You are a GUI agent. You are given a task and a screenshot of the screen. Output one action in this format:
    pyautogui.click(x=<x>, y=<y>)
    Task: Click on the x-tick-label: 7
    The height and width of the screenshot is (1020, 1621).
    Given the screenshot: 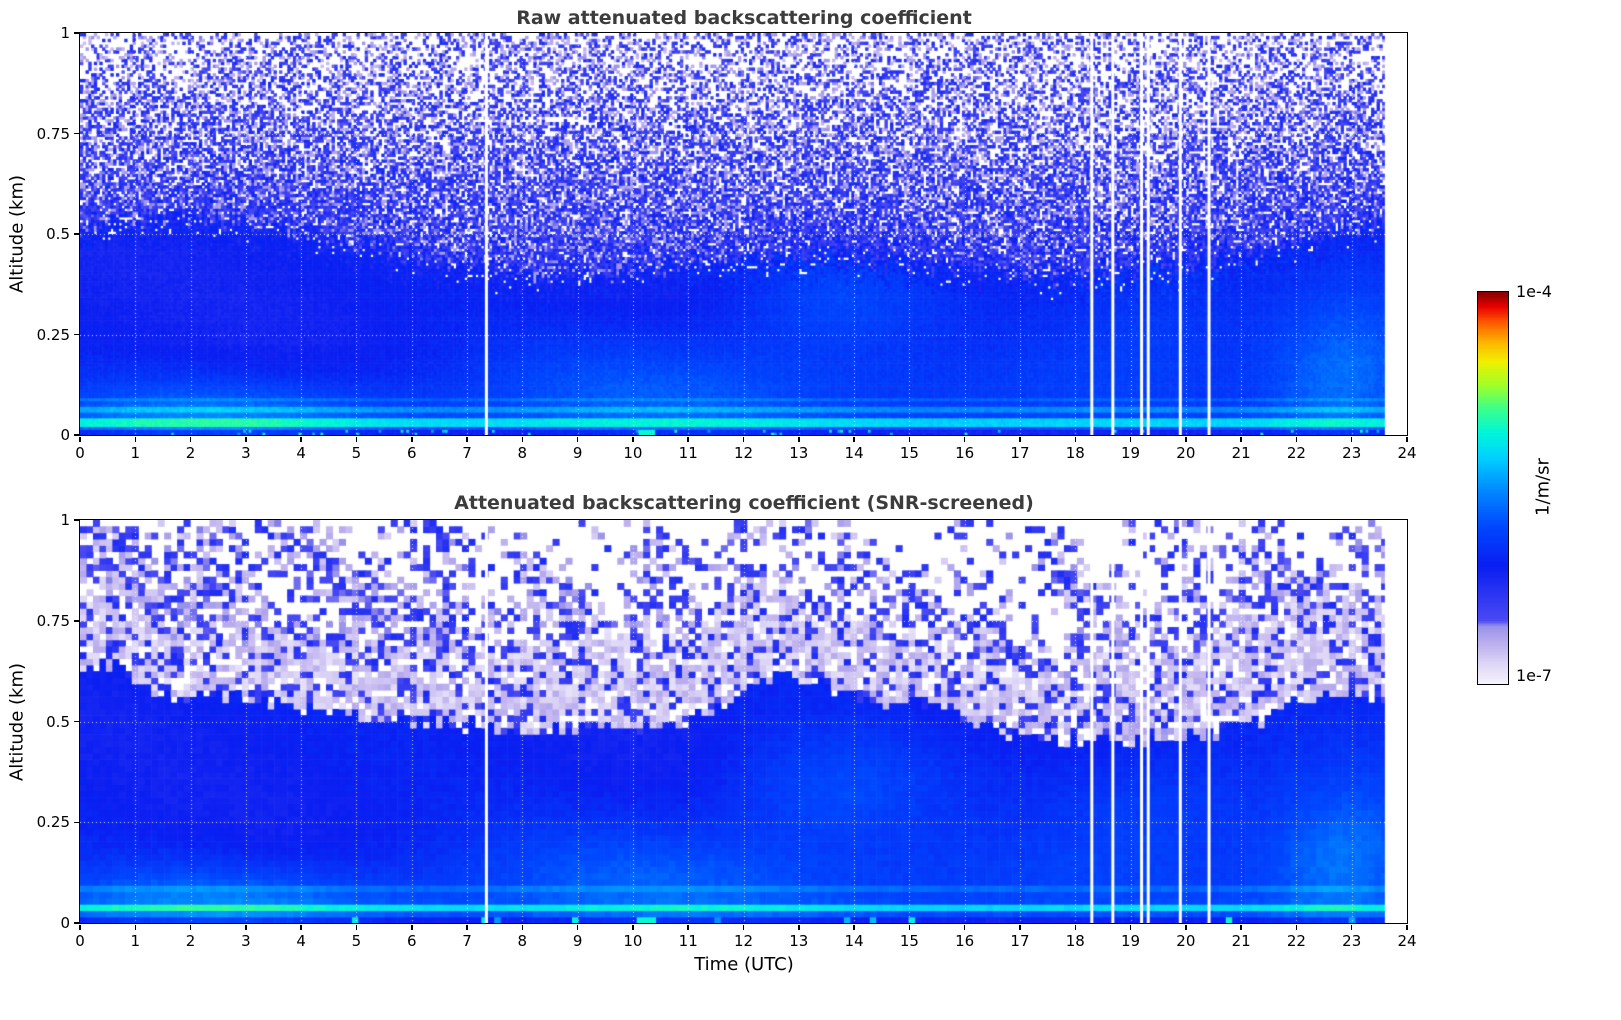 What is the action you would take?
    pyautogui.click(x=467, y=941)
    